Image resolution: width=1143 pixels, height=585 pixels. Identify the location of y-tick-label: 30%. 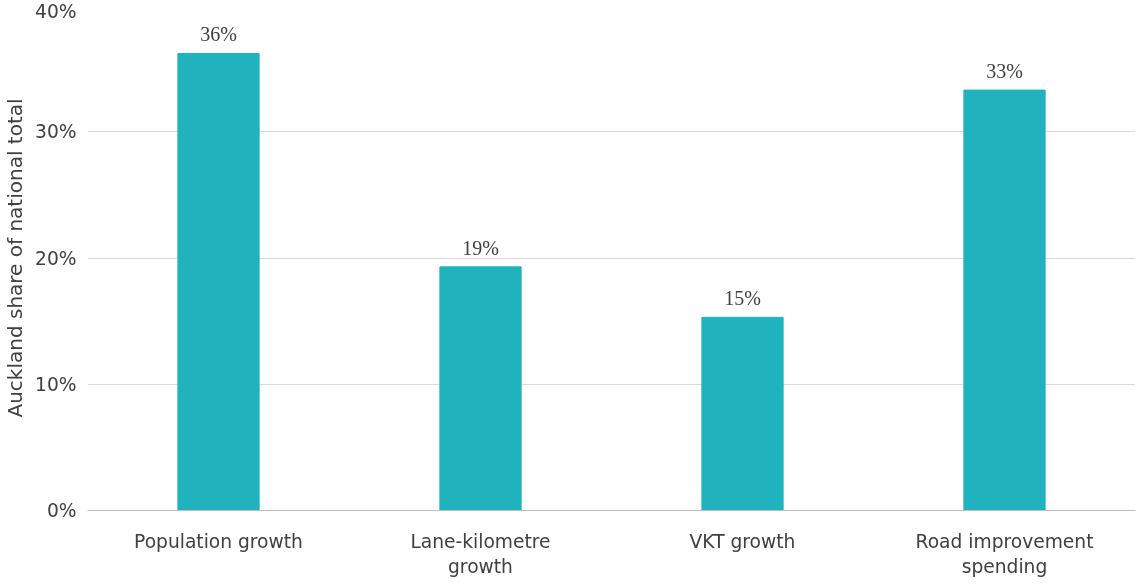
(56, 132).